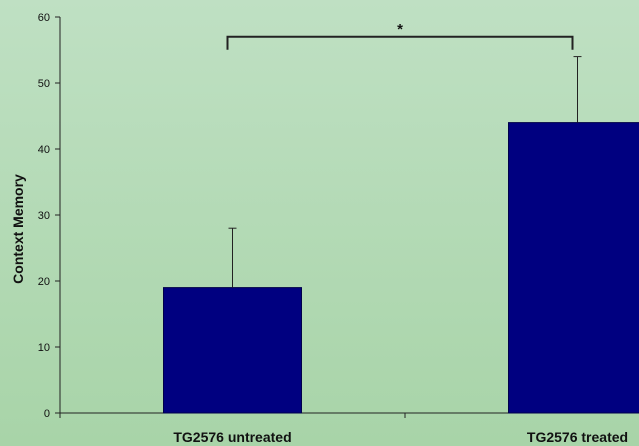 The image size is (639, 446). I want to click on y-tick-label: 10, so click(44, 348).